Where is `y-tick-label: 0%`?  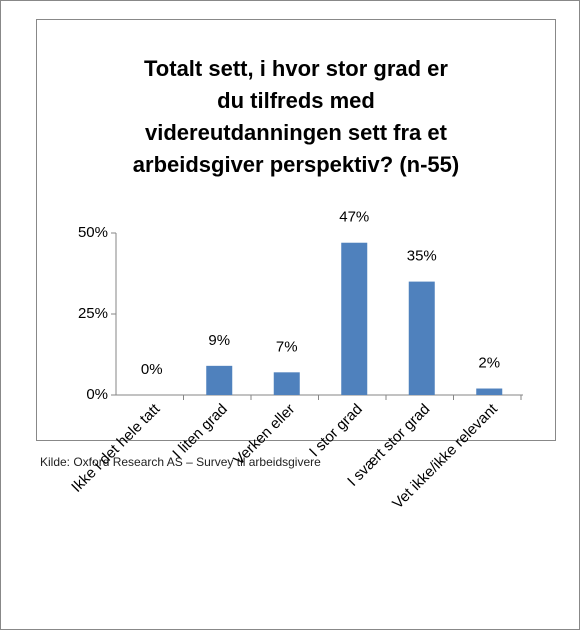 y-tick-label: 0% is located at coordinates (97, 394).